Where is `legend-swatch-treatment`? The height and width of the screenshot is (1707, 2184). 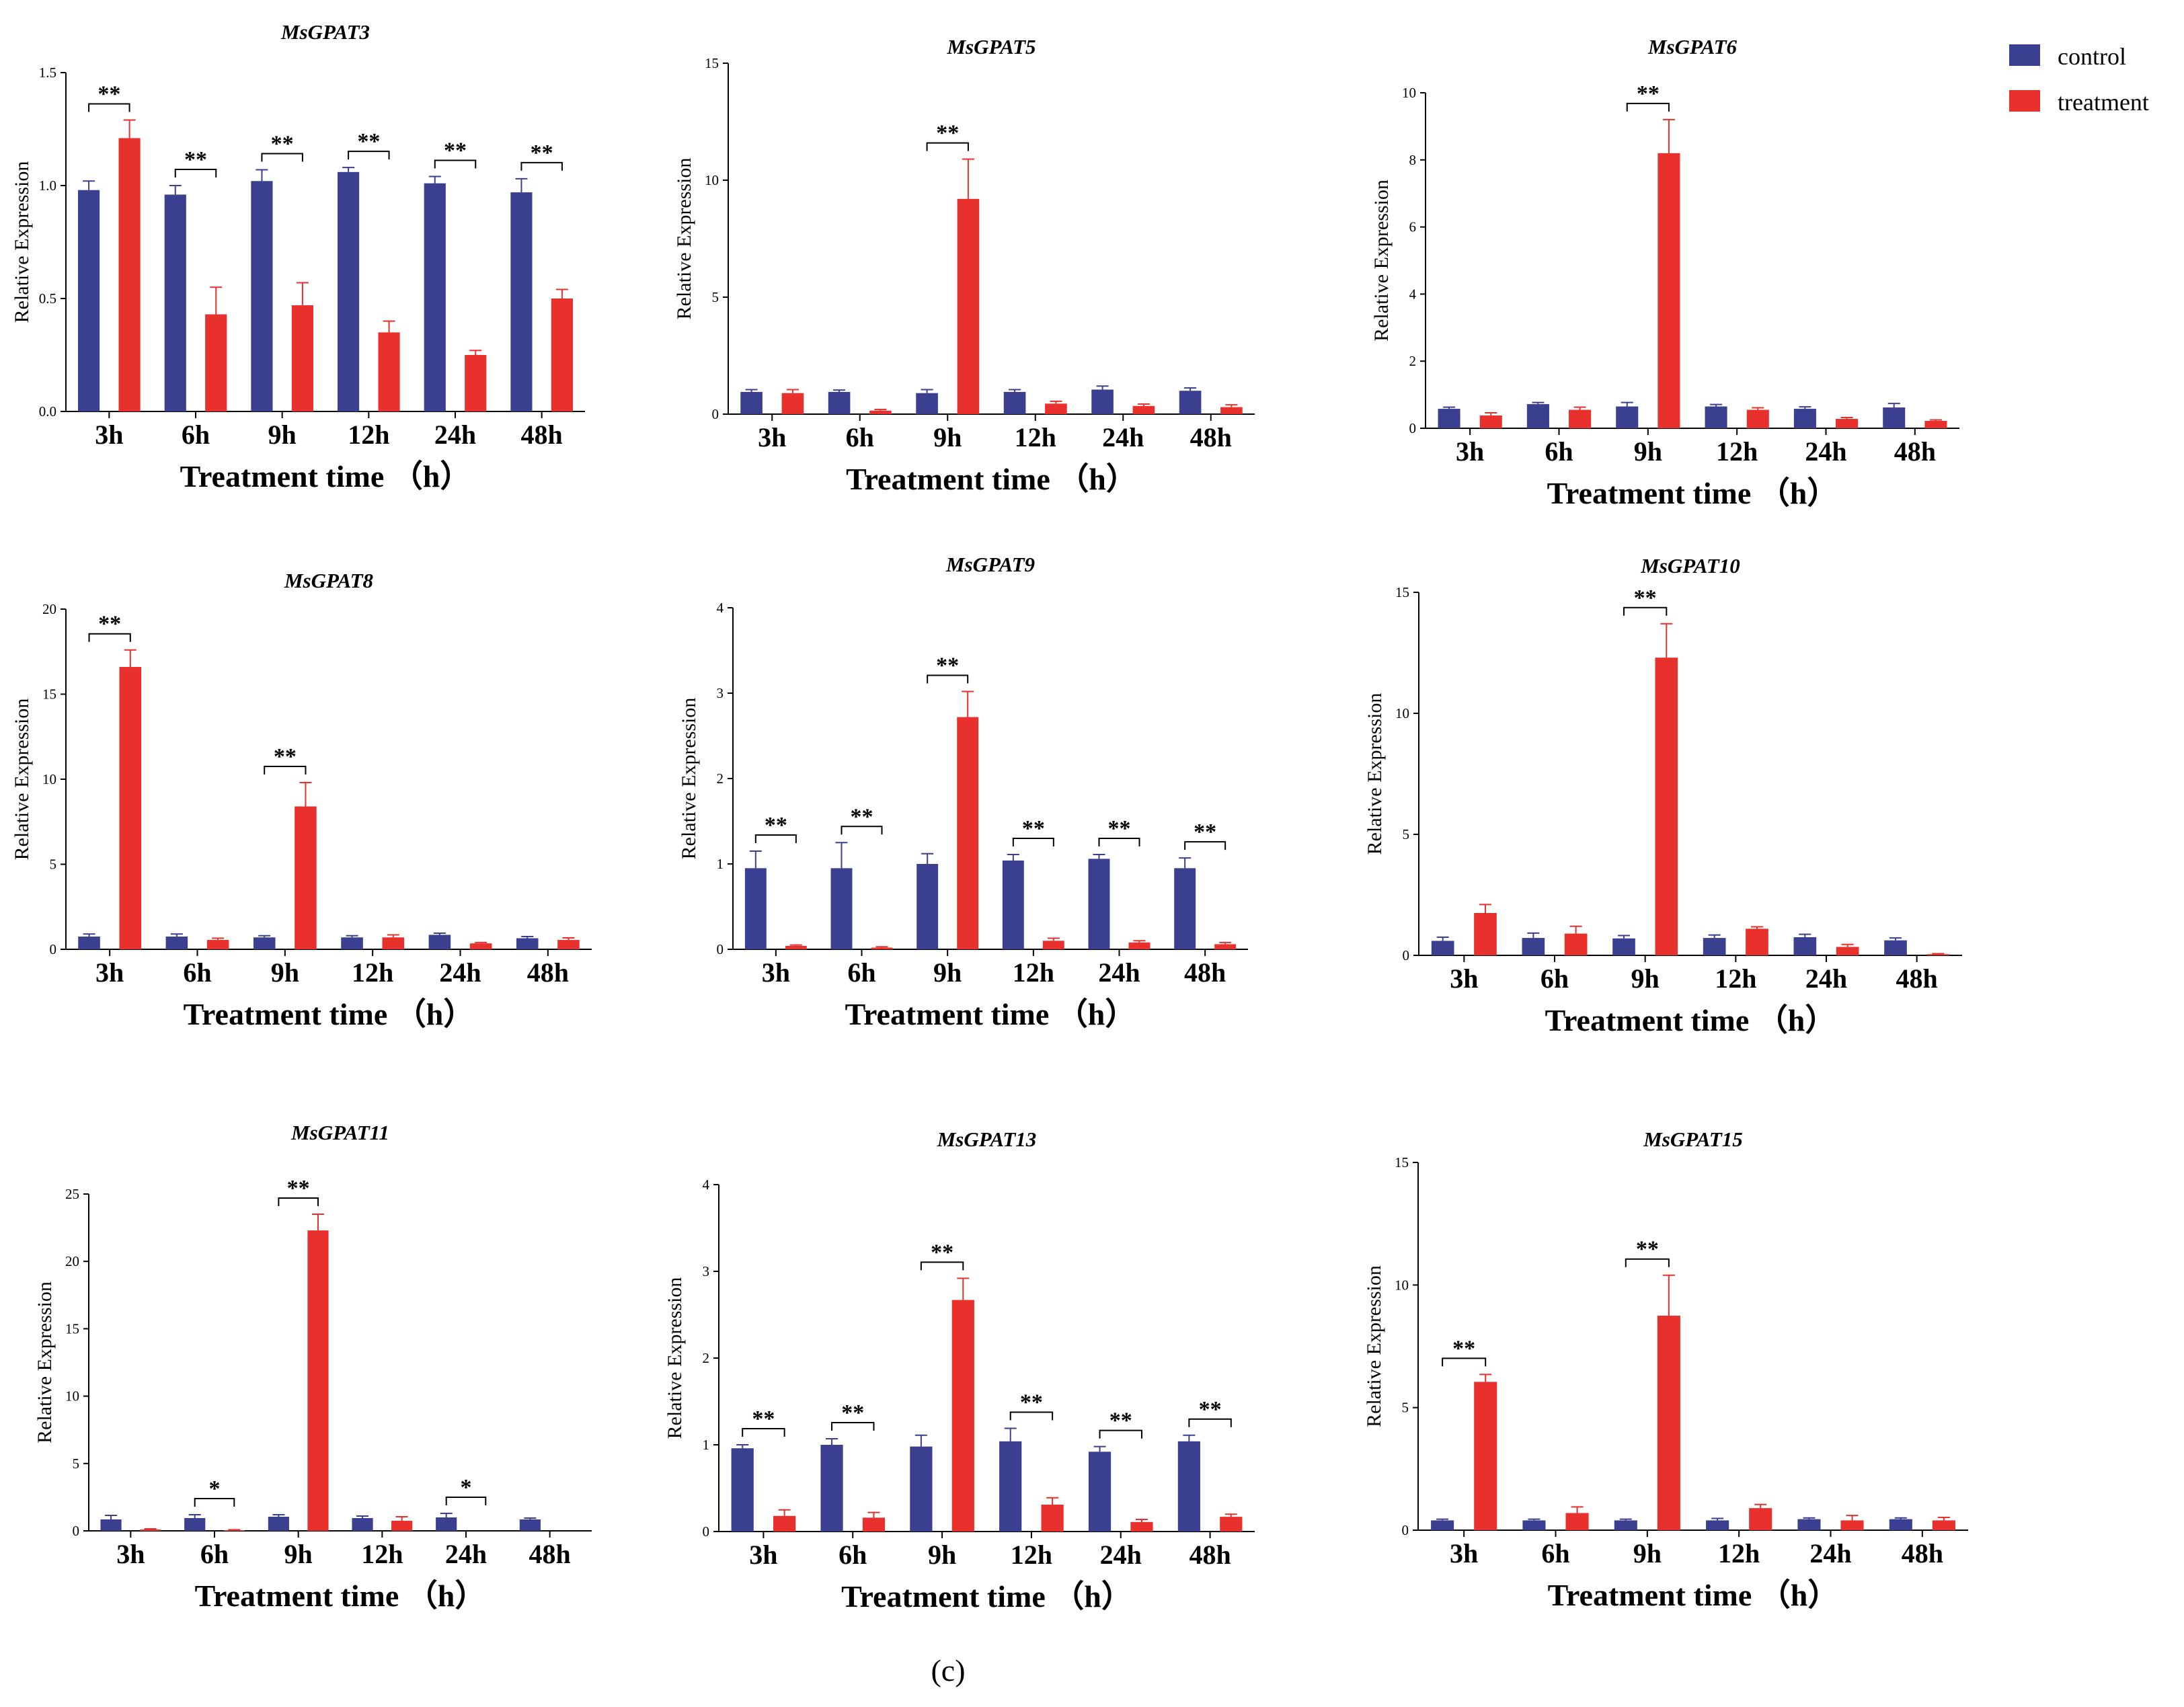 legend-swatch-treatment is located at coordinates (2025, 101).